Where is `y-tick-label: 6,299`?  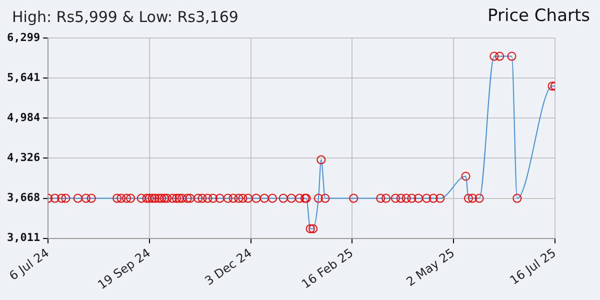
y-tick-label: 6,299 is located at coordinates (23, 37).